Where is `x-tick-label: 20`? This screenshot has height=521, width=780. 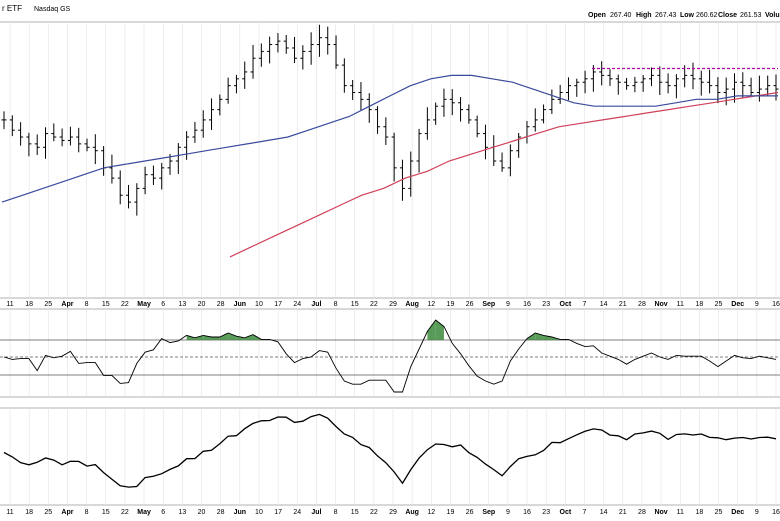 x-tick-label: 20 is located at coordinates (202, 304).